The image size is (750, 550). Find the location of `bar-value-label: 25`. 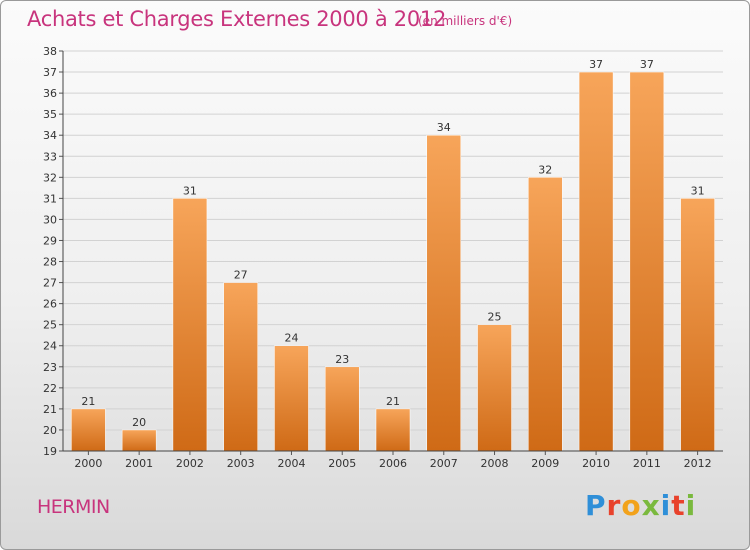

bar-value-label: 25 is located at coordinates (495, 317).